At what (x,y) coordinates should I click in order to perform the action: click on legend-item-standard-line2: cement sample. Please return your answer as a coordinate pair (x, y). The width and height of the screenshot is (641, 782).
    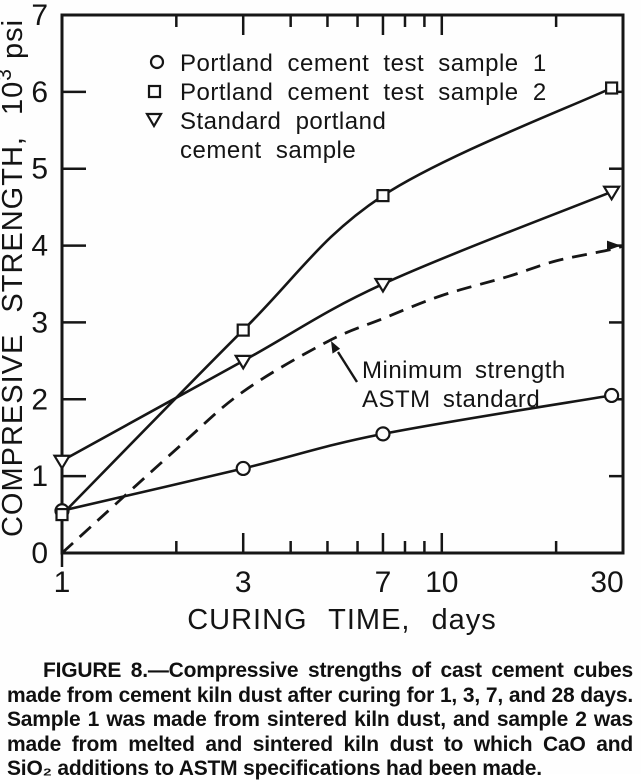
    Looking at the image, I should click on (268, 150).